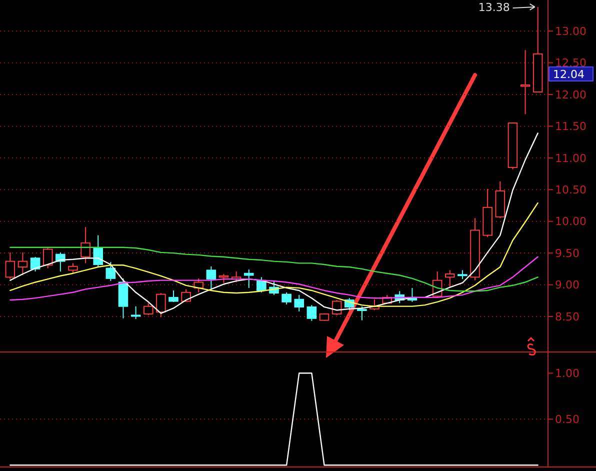  Describe the element at coordinates (567, 317) in the screenshot. I see `y-tick-label: 8.50` at that location.